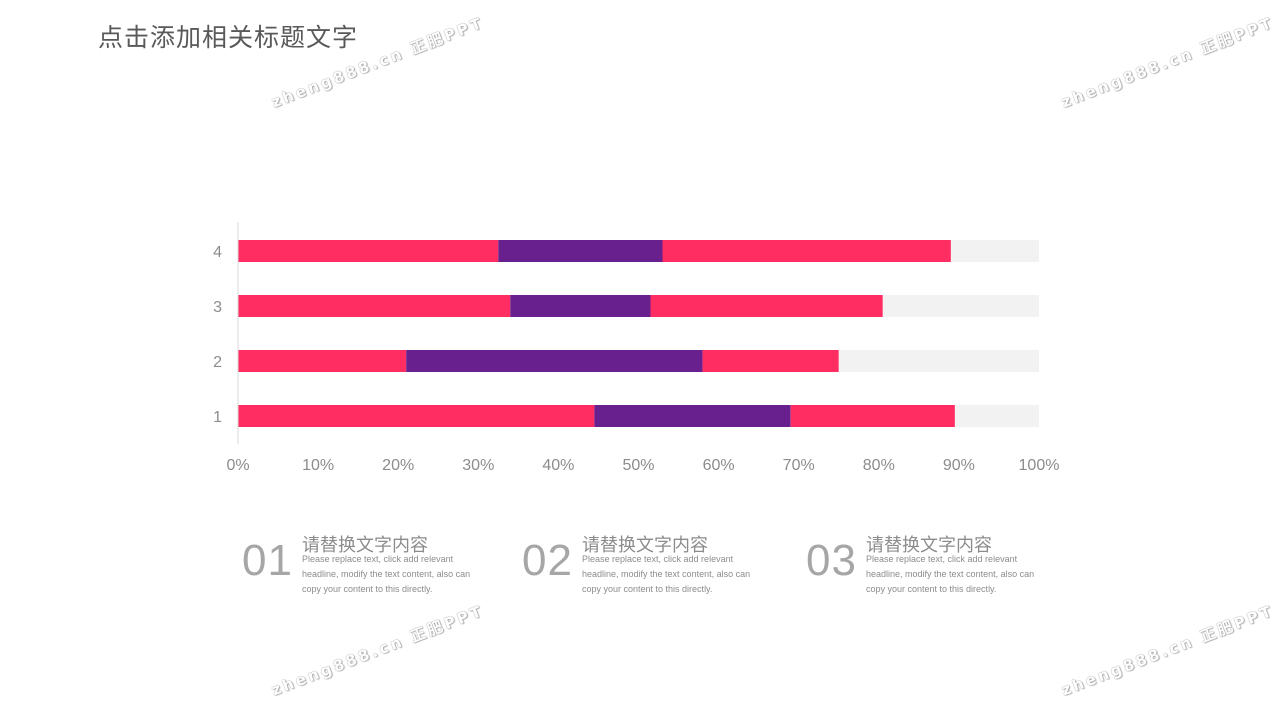 Image resolution: width=1280 pixels, height=720 pixels. Describe the element at coordinates (638, 465) in the screenshot. I see `x-tick-label: 50%` at that location.